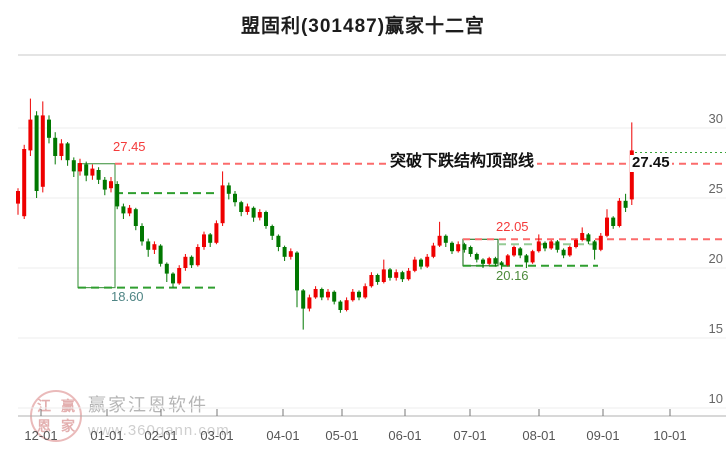 The image size is (726, 450). I want to click on x-axis-label: 09-01, so click(602, 435).